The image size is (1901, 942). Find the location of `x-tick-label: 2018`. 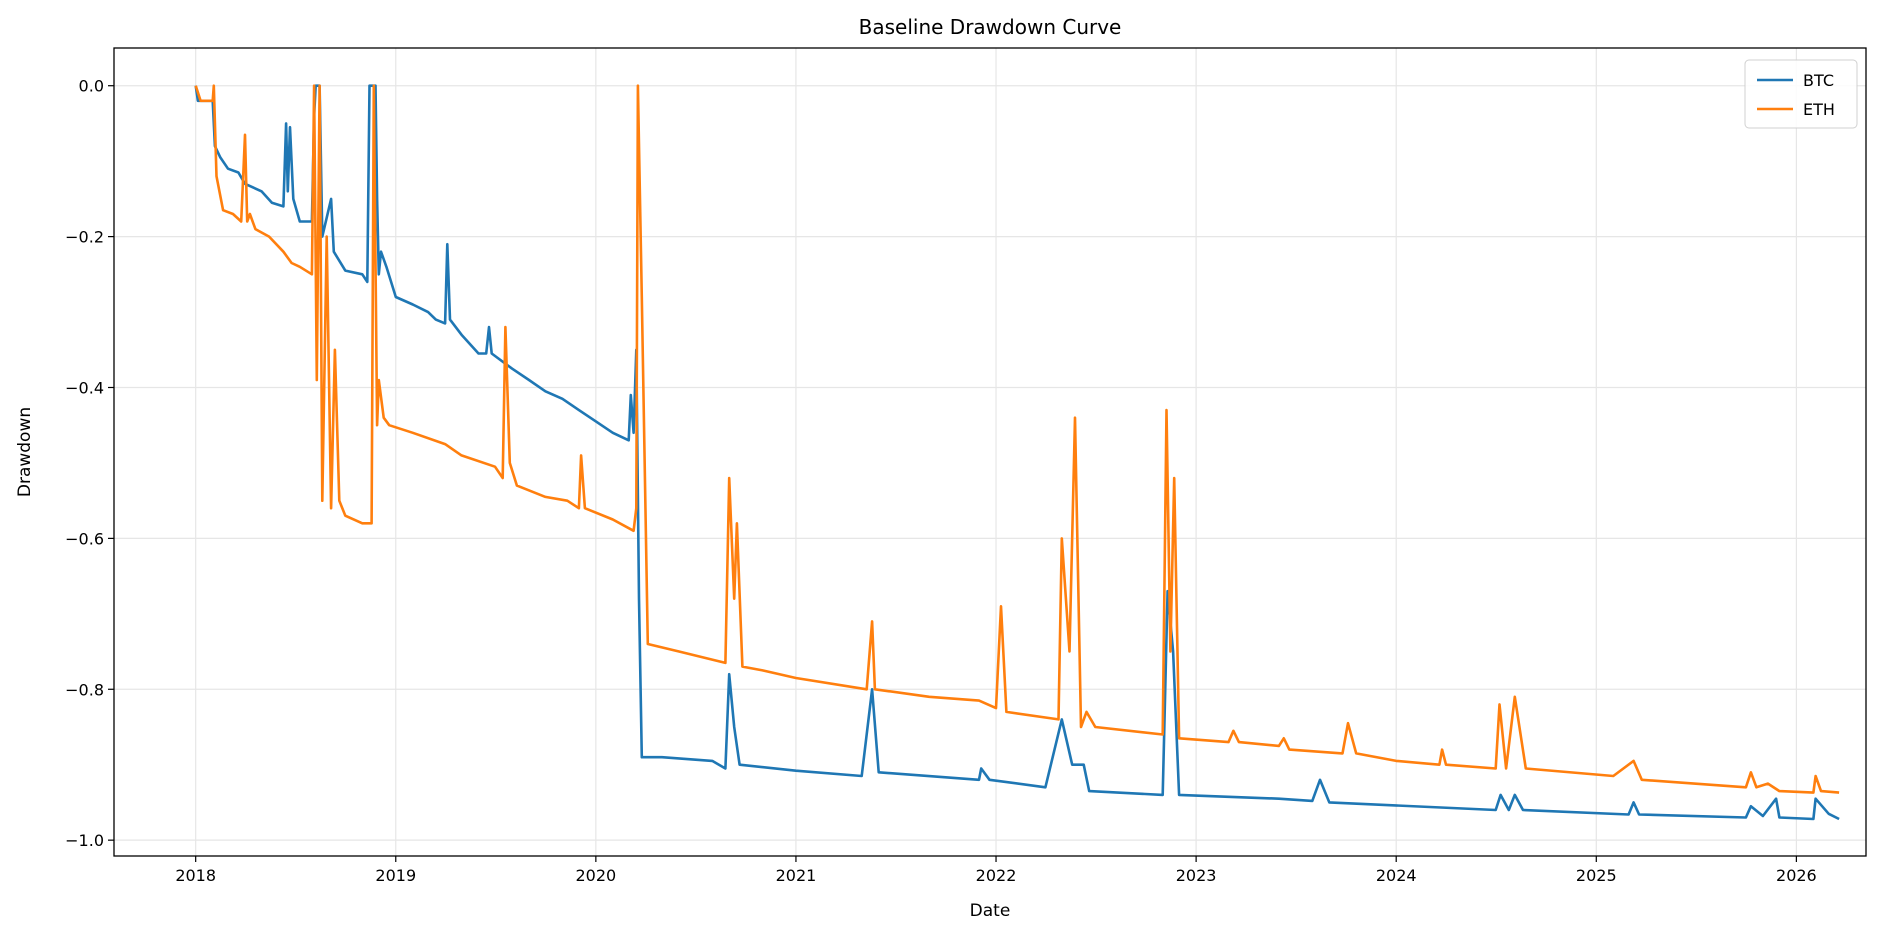

x-tick-label: 2018 is located at coordinates (195, 875).